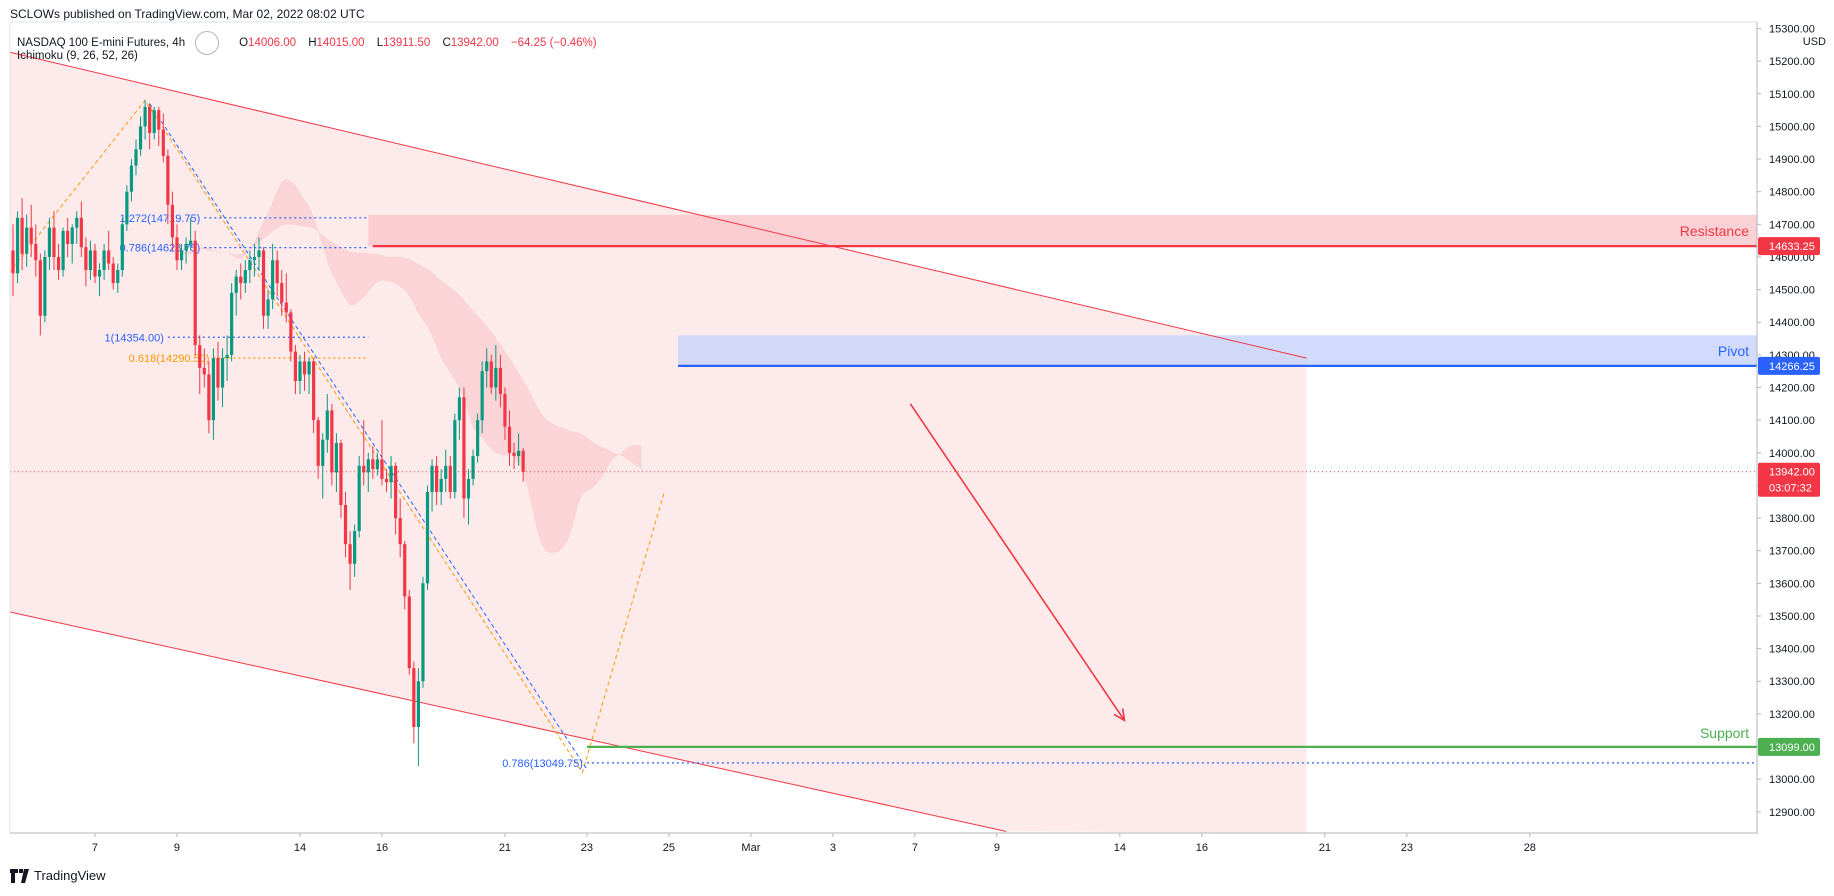  I want to click on x-tick-label: 7, so click(95, 848).